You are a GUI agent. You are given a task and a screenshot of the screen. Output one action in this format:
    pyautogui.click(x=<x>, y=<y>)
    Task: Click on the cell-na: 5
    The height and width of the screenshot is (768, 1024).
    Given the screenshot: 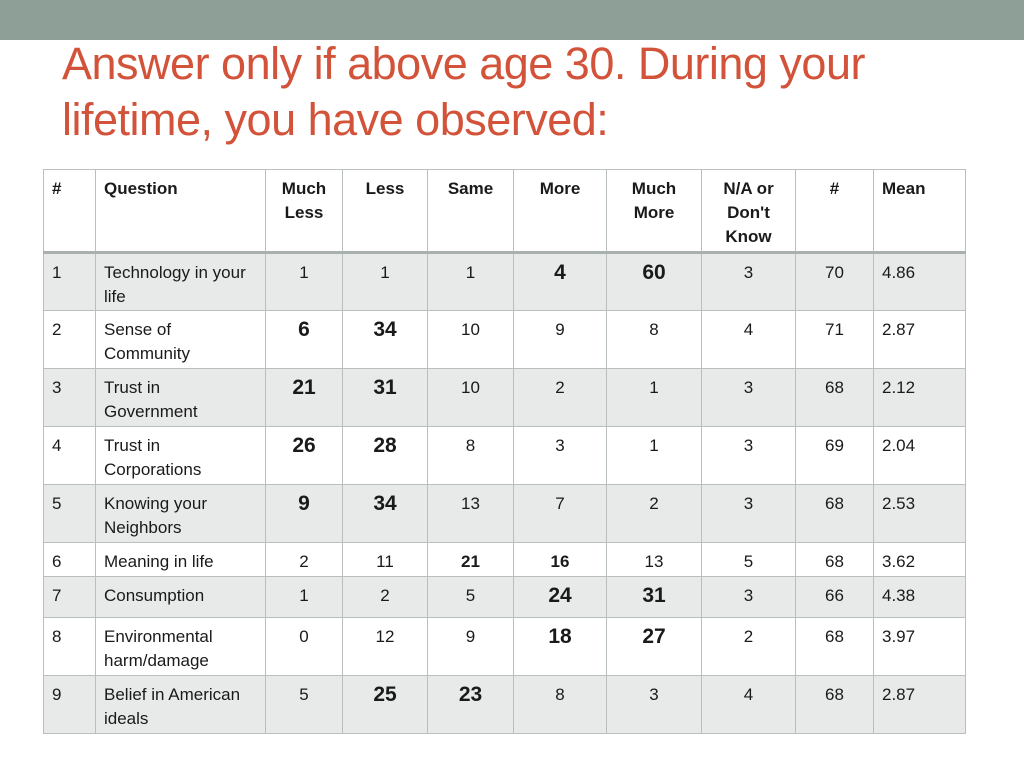 What is the action you would take?
    pyautogui.click(x=748, y=559)
    